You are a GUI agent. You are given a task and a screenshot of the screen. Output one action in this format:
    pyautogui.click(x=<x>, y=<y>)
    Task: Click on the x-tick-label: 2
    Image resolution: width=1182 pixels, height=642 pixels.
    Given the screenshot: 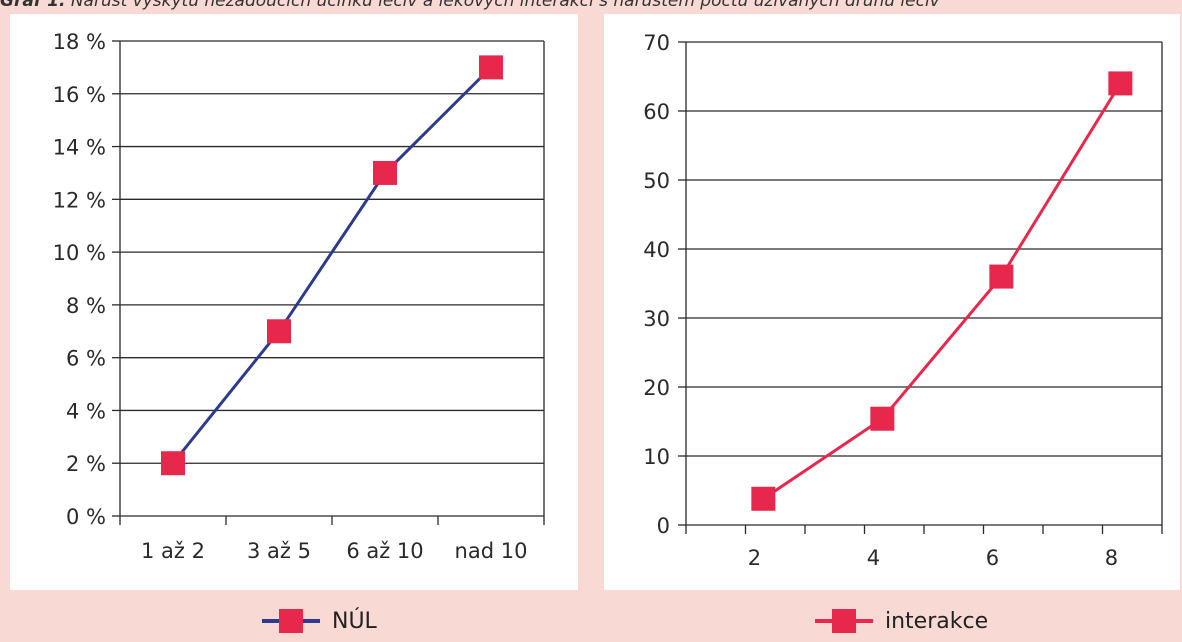 What is the action you would take?
    pyautogui.click(x=754, y=558)
    